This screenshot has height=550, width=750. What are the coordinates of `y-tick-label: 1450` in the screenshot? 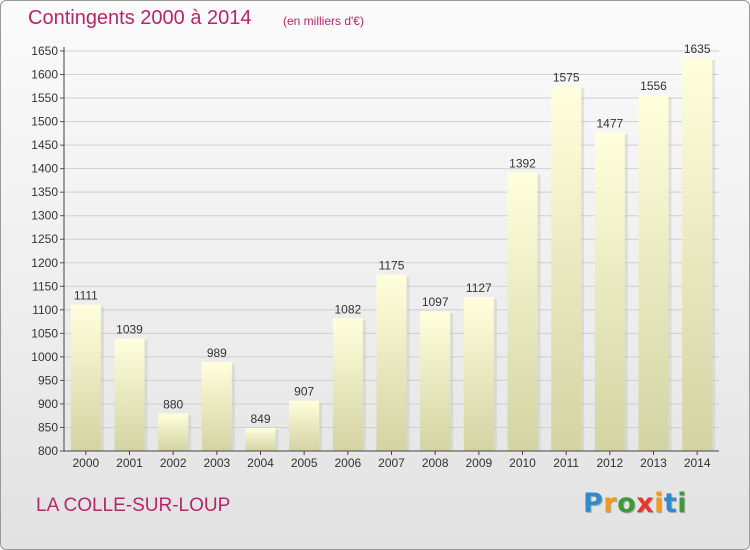 It's located at (44, 145).